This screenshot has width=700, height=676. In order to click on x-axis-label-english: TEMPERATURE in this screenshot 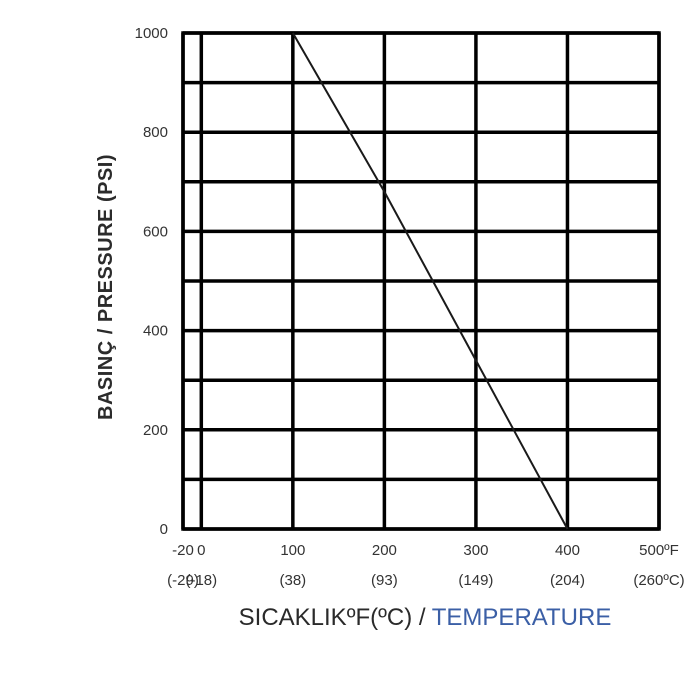, I will do `click(522, 617)`.